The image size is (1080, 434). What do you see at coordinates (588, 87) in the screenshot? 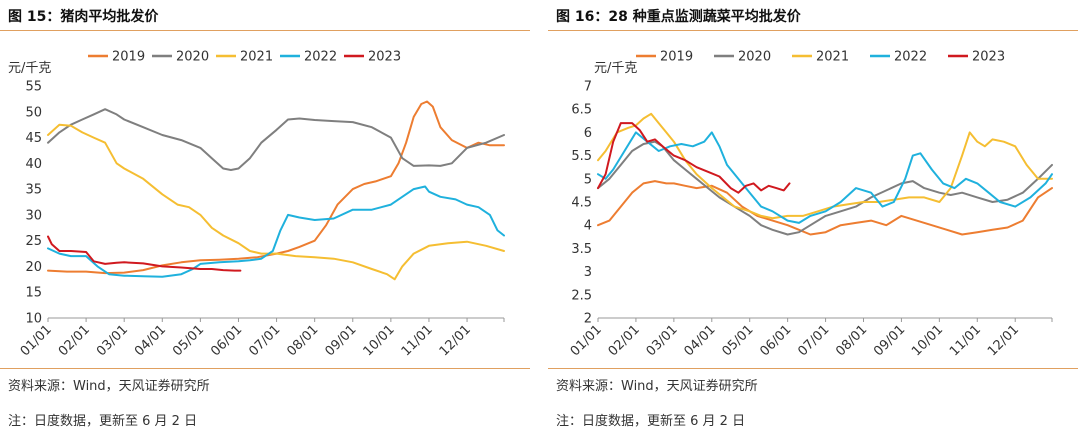
I see `y-tick-label: 7` at bounding box center [588, 87].